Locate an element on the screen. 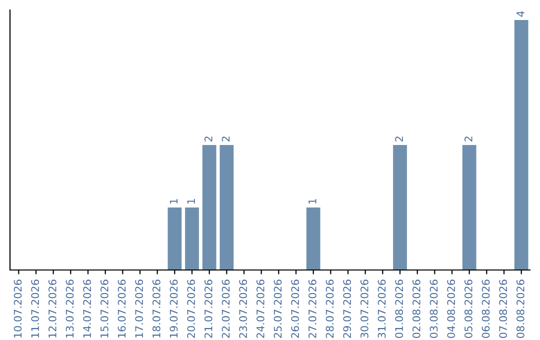  x-tick-label: 22.07.2026 is located at coordinates (226, 309).